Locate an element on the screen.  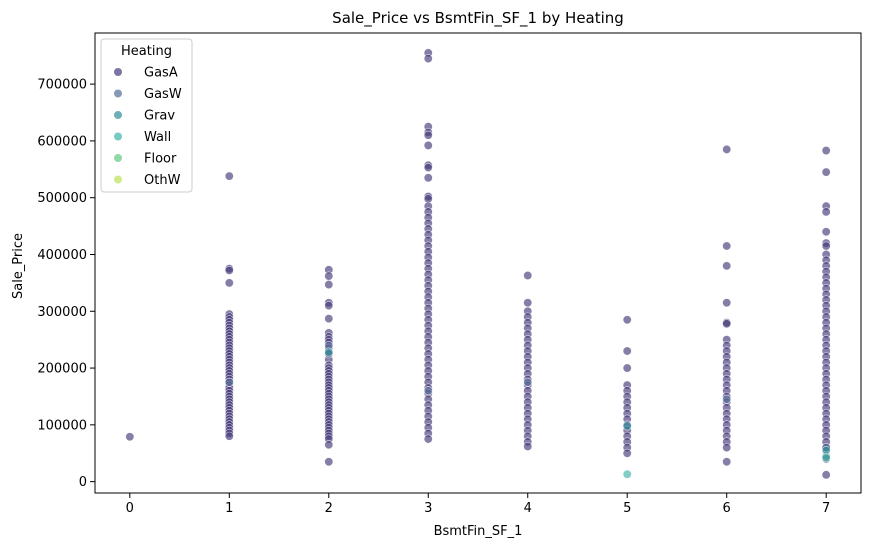
legend-entry-label: GasW is located at coordinates (163, 94).